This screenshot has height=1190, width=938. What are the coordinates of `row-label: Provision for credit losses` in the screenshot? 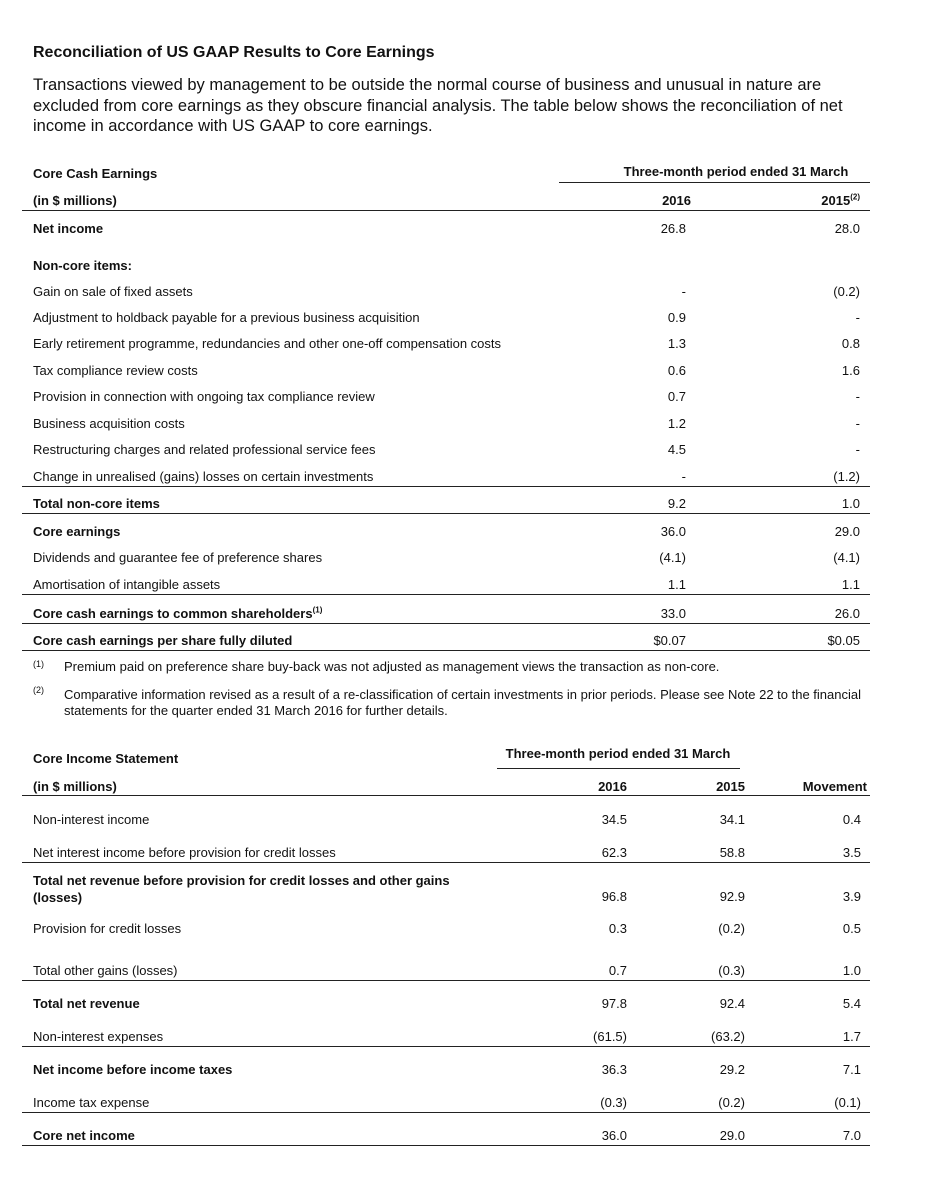 It's located at (107, 928).